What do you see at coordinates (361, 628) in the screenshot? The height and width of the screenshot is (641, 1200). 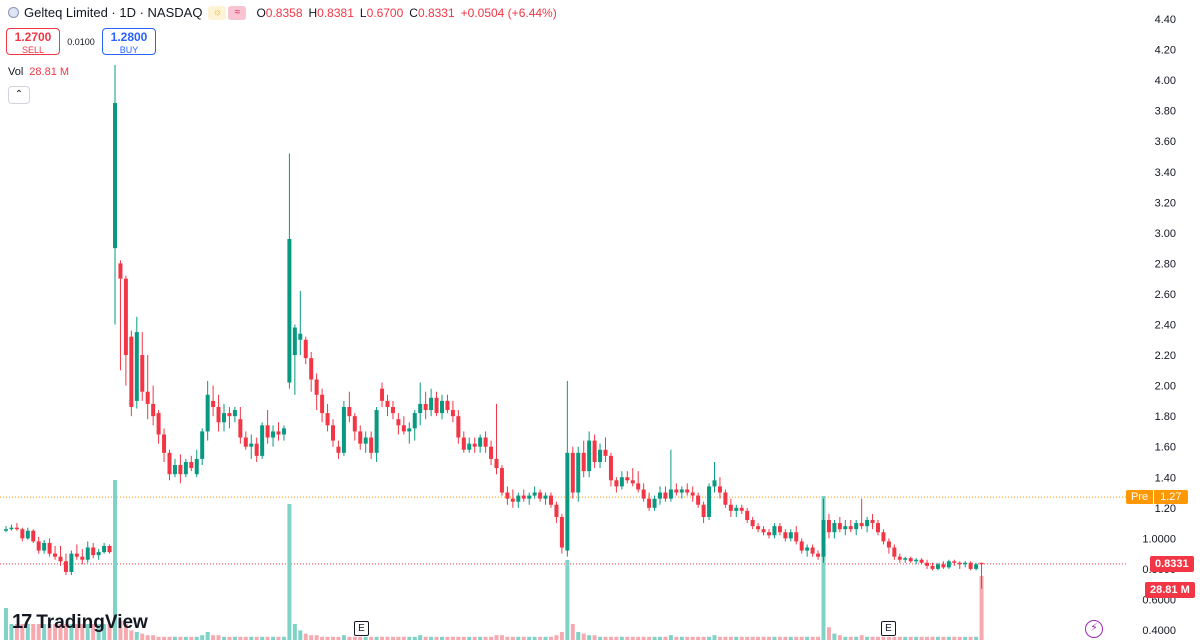 I see `earnings-marker-1: E` at bounding box center [361, 628].